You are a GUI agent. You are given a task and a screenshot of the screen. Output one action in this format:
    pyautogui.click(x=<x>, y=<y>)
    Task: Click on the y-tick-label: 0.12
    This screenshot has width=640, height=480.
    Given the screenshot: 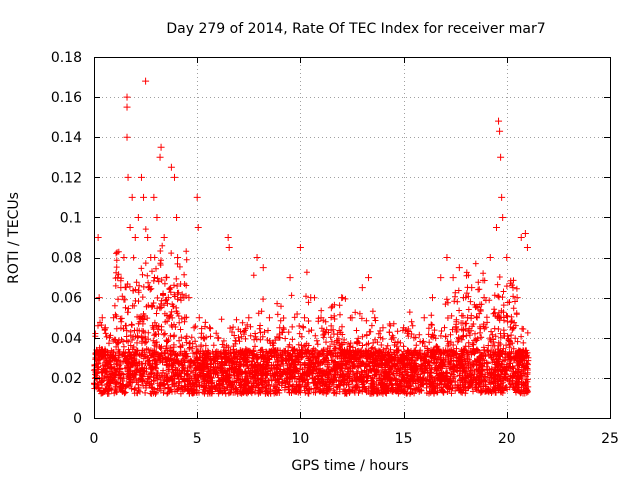 What is the action you would take?
    pyautogui.click(x=66, y=178)
    